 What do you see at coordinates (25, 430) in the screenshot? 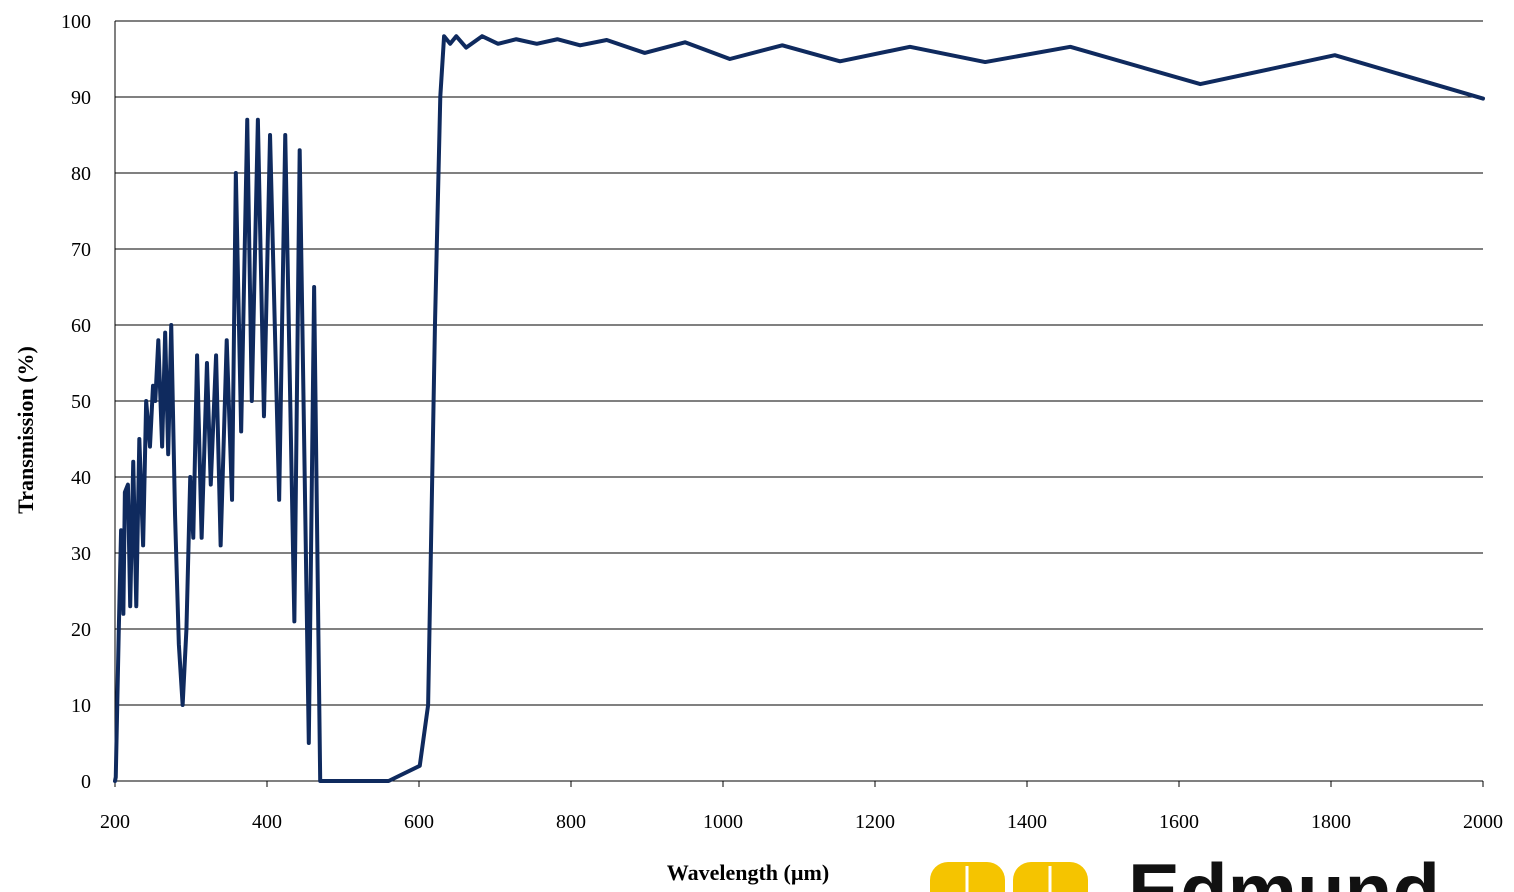
I see `y-axis-title: Transmission (%)` at bounding box center [25, 430].